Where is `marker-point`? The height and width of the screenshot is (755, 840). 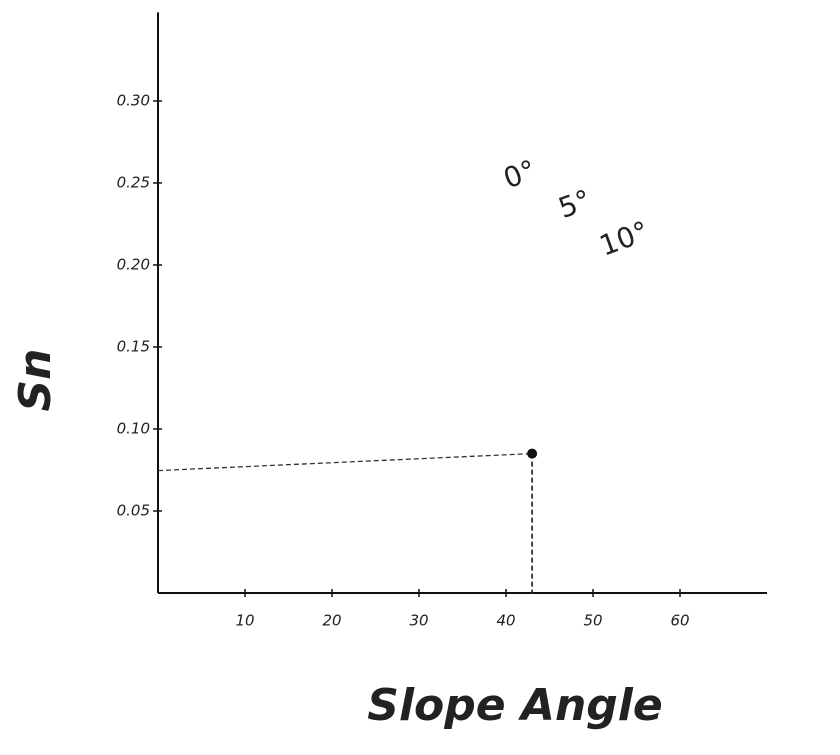
marker-point is located at coordinates (532, 453).